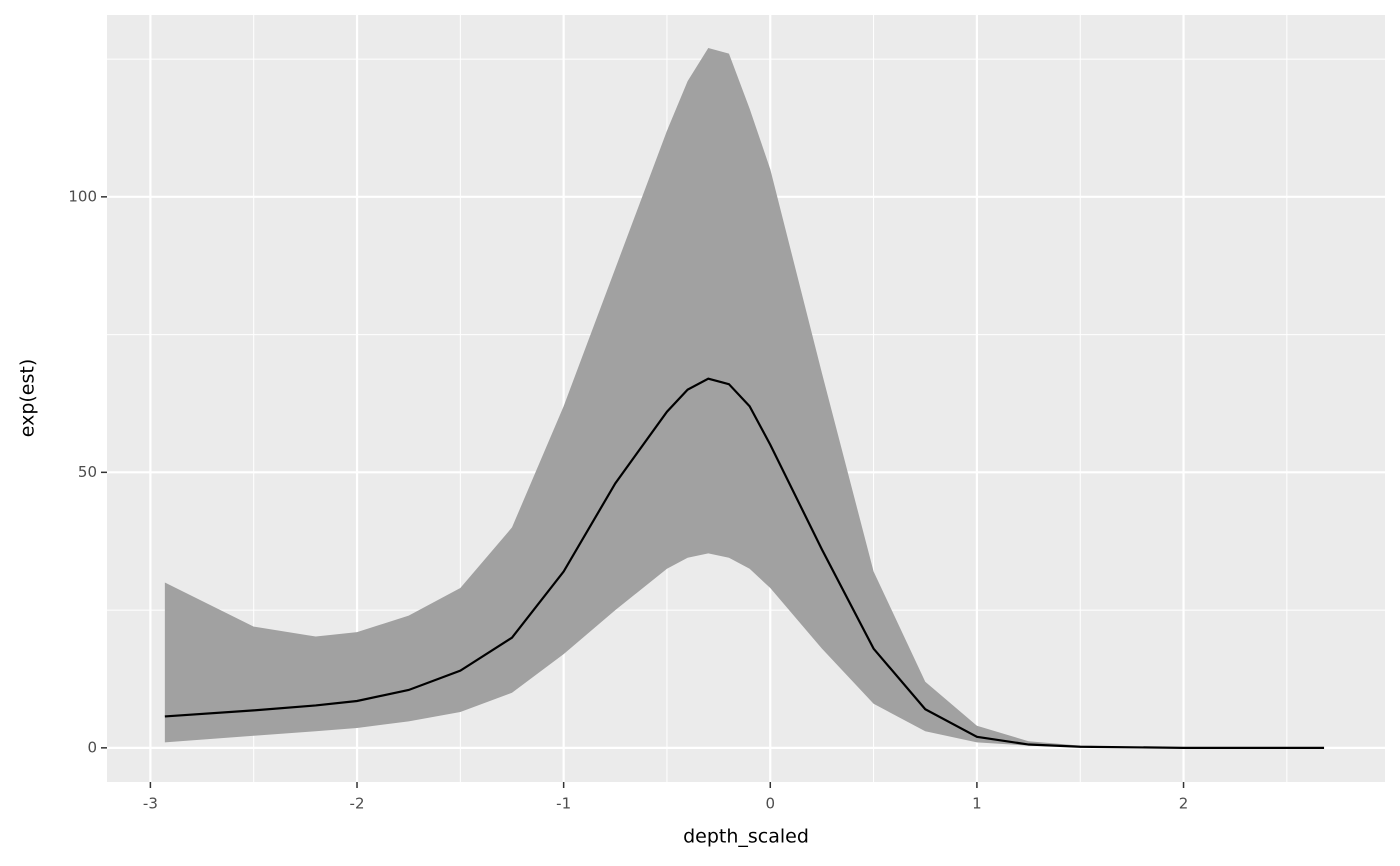  What do you see at coordinates (92, 747) in the screenshot?
I see `y-tick-label: 0` at bounding box center [92, 747].